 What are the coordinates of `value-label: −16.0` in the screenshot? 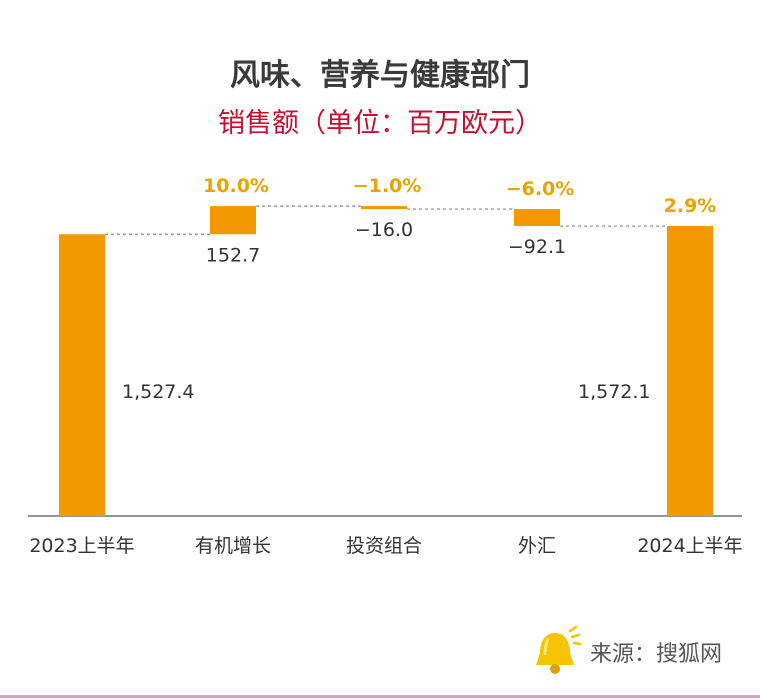 It's located at (384, 230).